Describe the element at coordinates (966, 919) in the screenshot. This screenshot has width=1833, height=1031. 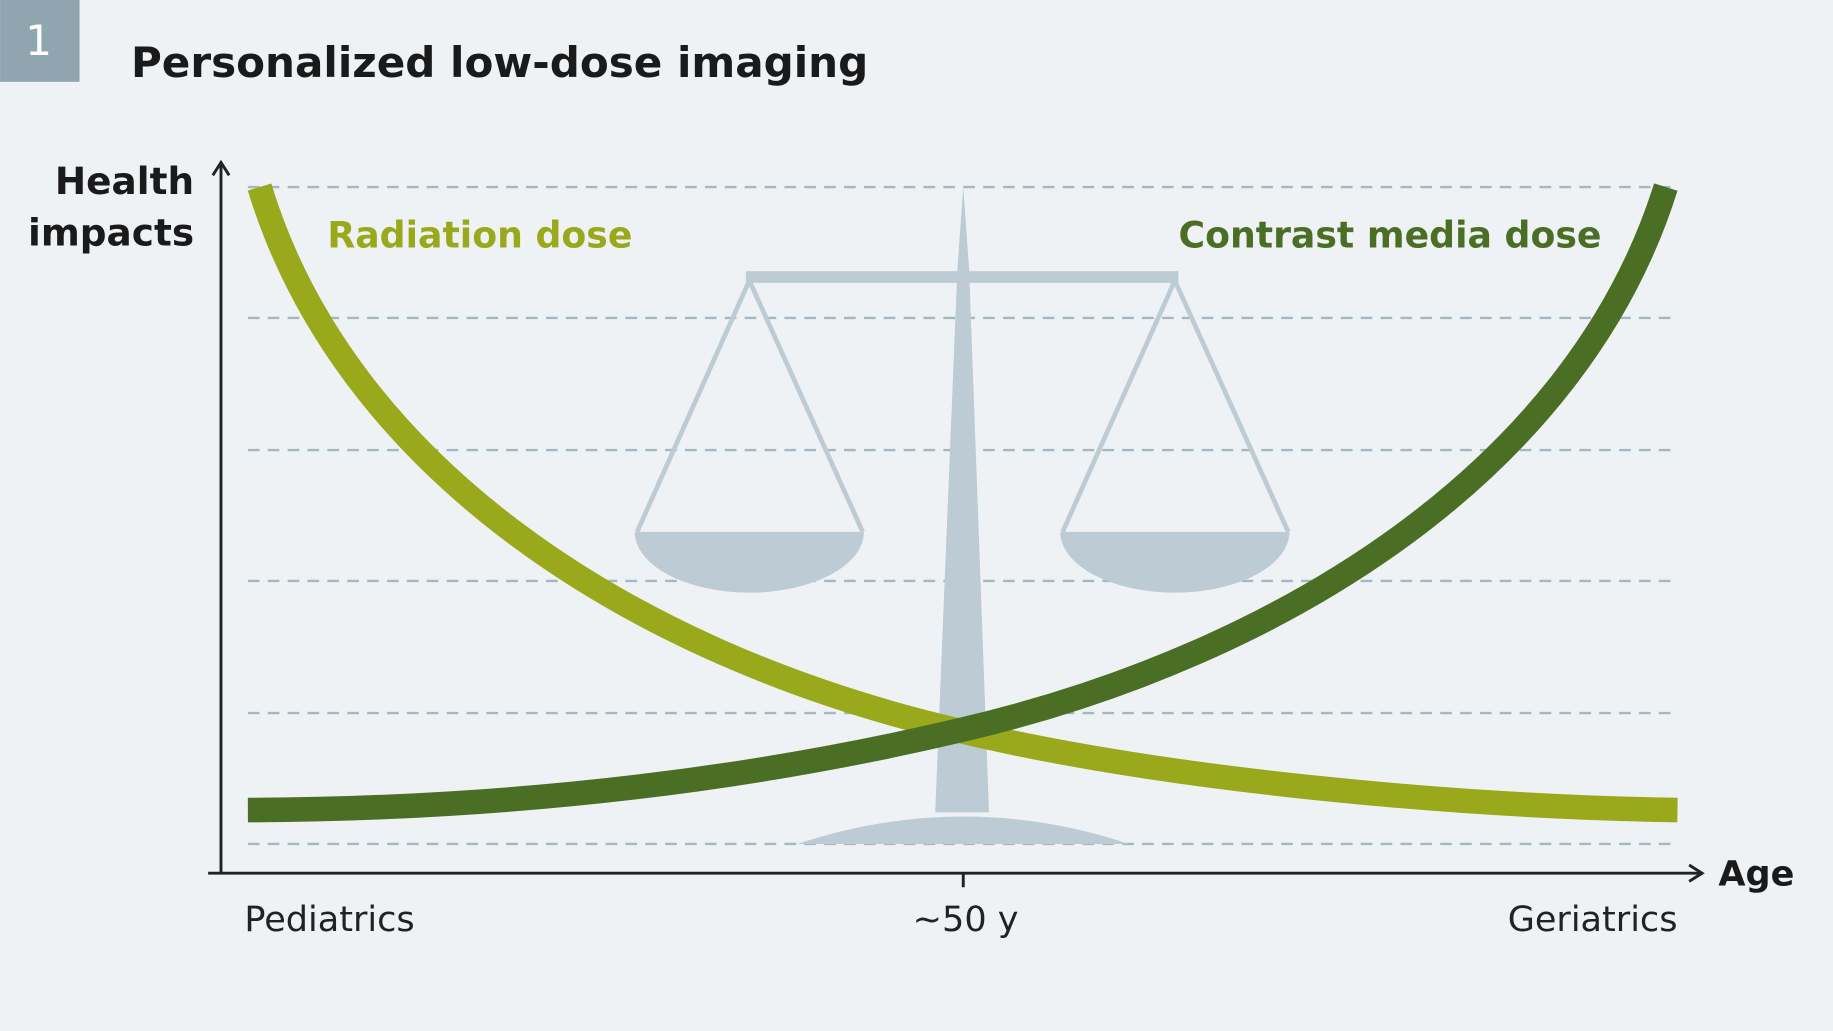
I see `x-label: ~50 y` at that location.